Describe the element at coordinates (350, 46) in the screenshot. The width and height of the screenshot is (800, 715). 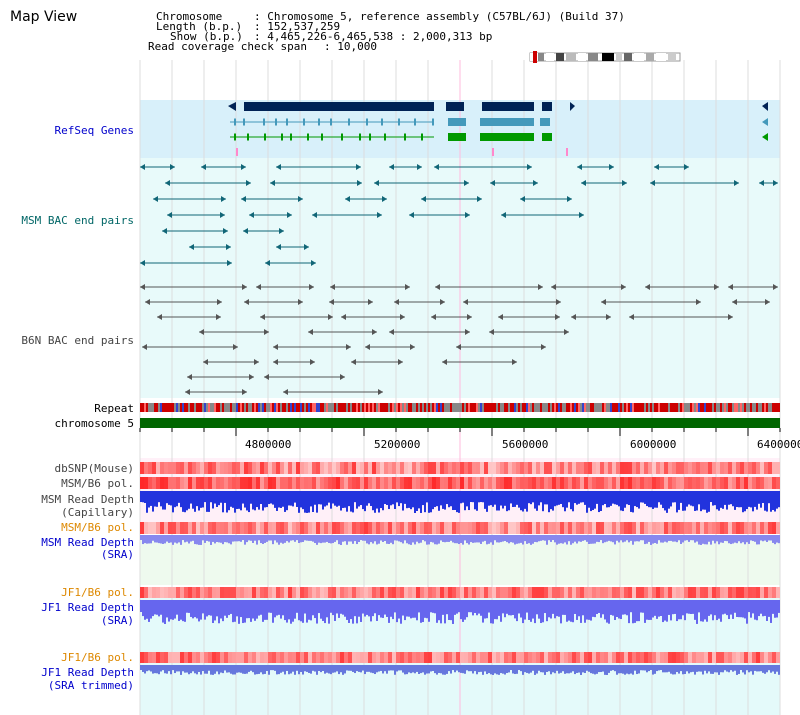
I see `read-span-value: : 10,000` at that location.